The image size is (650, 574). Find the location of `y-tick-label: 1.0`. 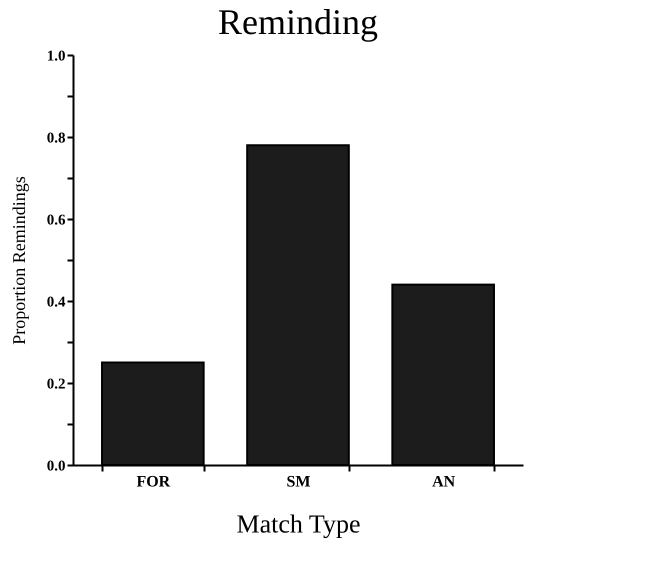

y-tick-label: 1.0 is located at coordinates (56, 56).